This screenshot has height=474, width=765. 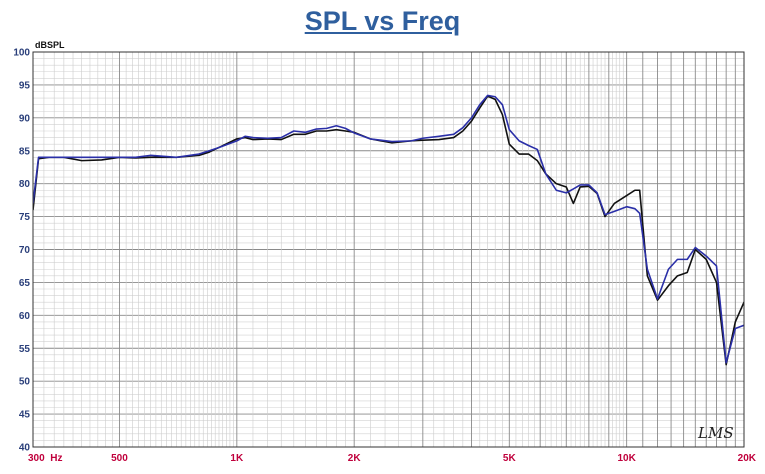 What do you see at coordinates (355, 458) in the screenshot?
I see `x-tick-label: 2K` at bounding box center [355, 458].